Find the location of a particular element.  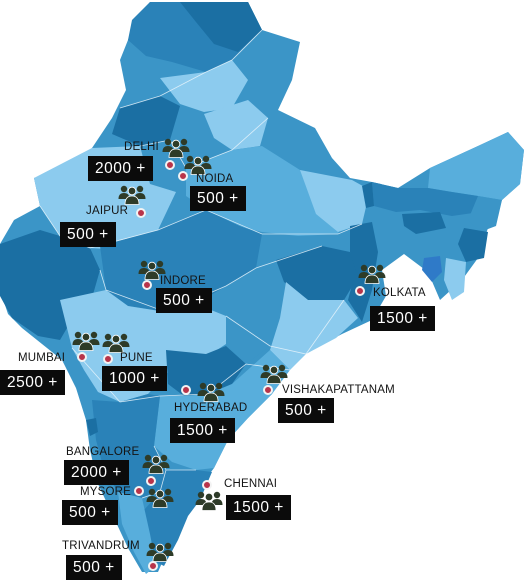

city-name: JAIPUR is located at coordinates (107, 211).